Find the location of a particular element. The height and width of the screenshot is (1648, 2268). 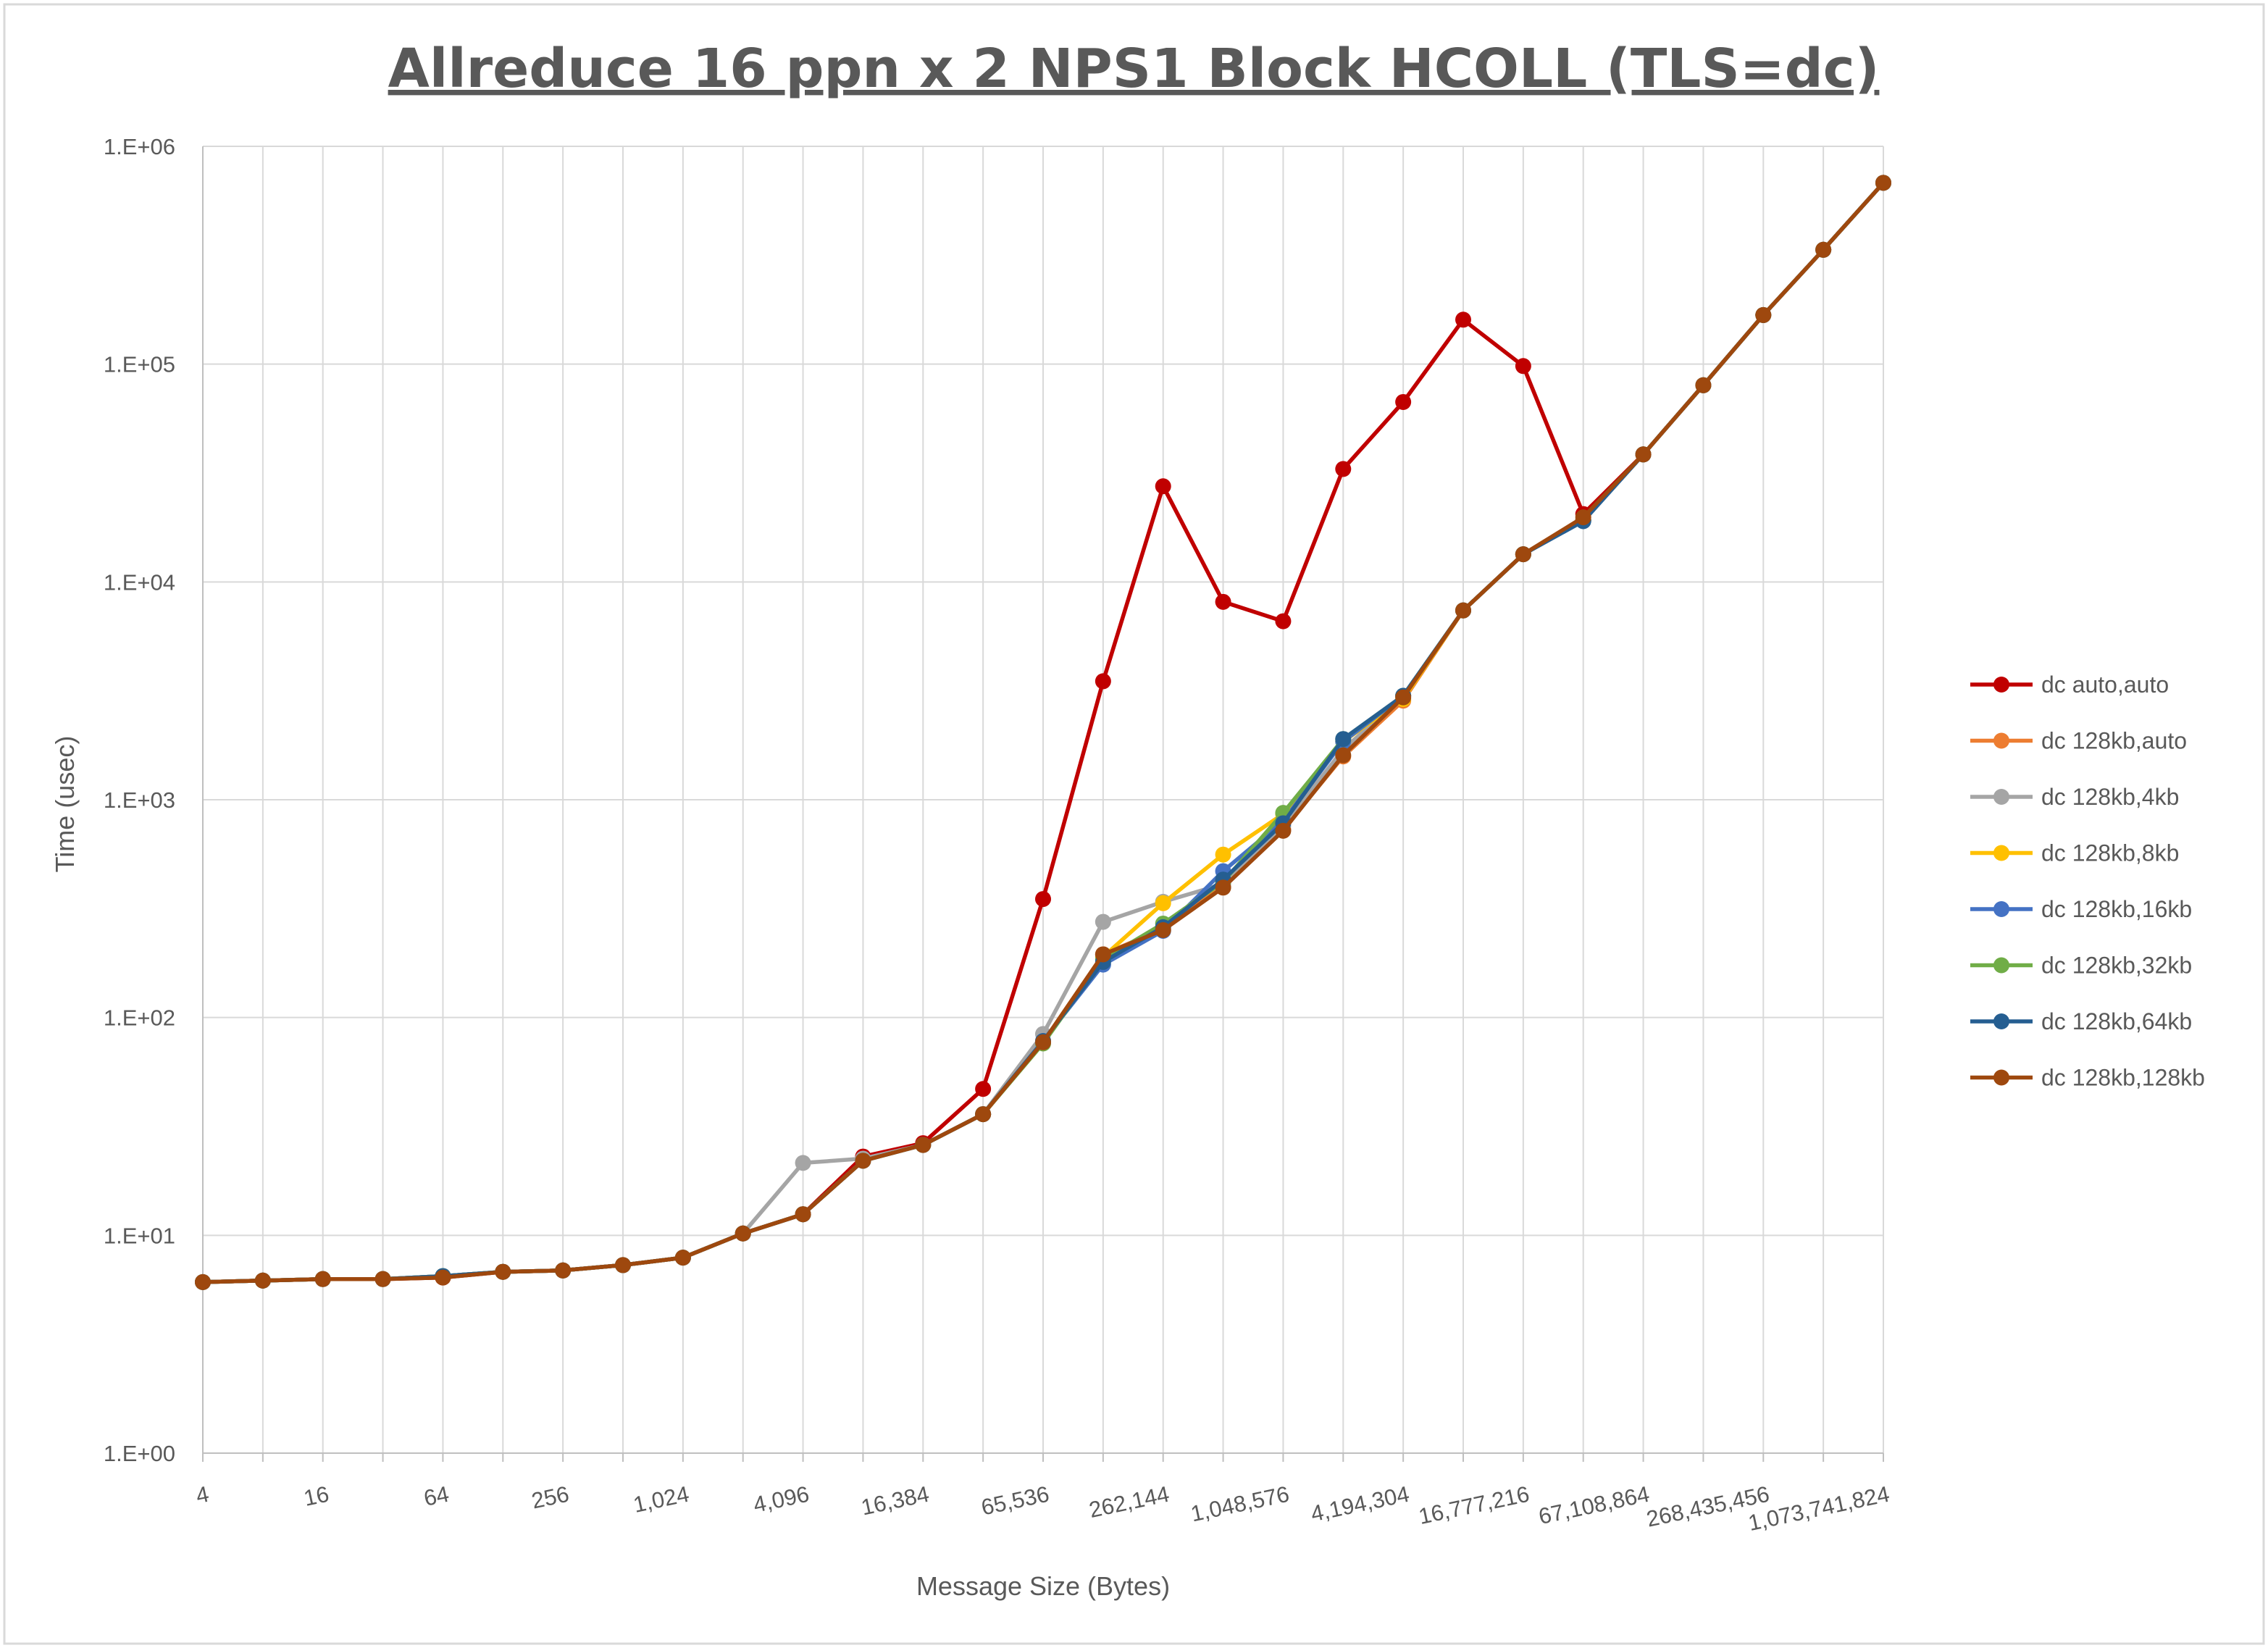

y-tick-label: 1.E+06 is located at coordinates (140, 146).